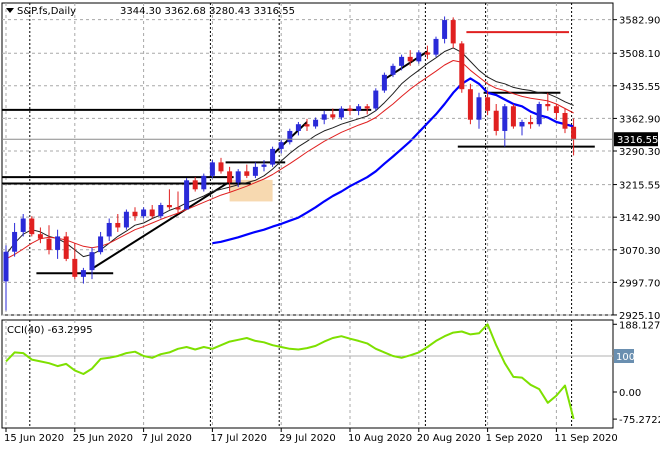 Image resolution: width=660 pixels, height=450 pixels. Describe the element at coordinates (207, 11) in the screenshot. I see `ohlc-readout: 3344.30 3362.68 3280.43 3316.55` at that location.